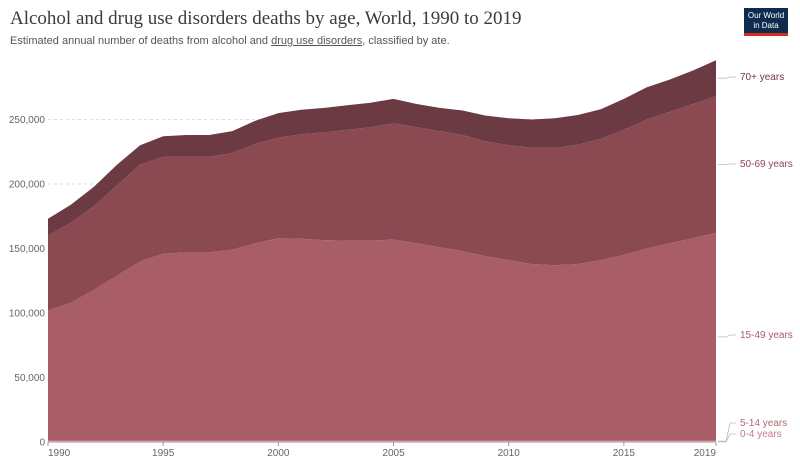 The height and width of the screenshot is (466, 800). What do you see at coordinates (27, 120) in the screenshot?
I see `y-tick-label: 250,000` at bounding box center [27, 120].